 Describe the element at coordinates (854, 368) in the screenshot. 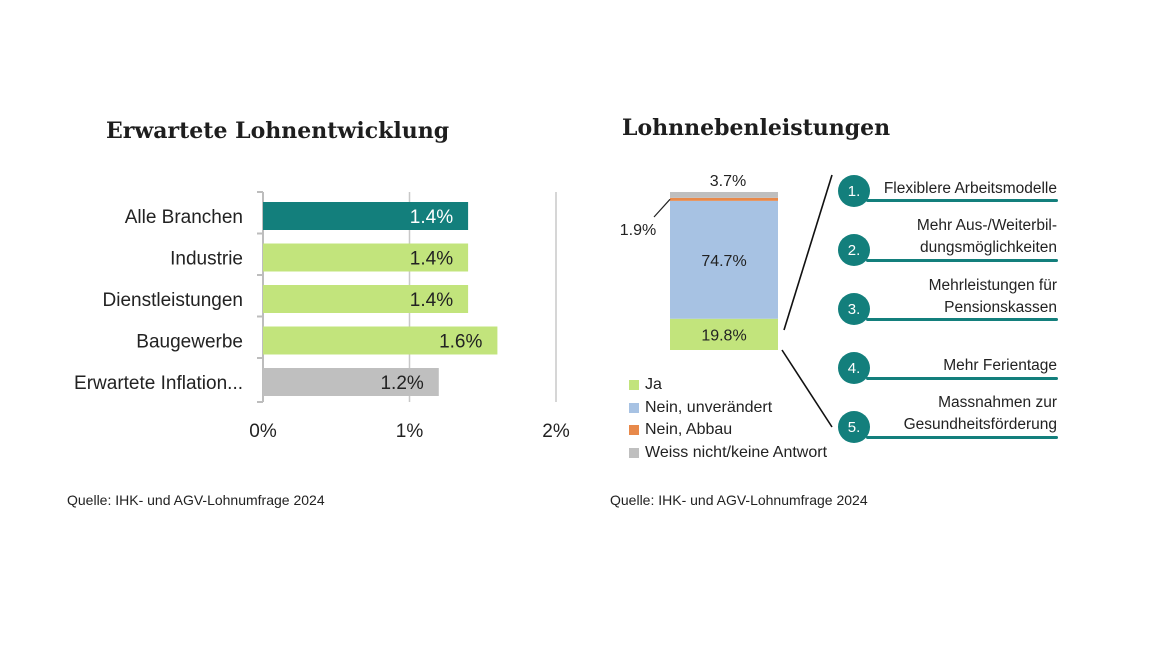

I see `rank-badge: 4.` at that location.